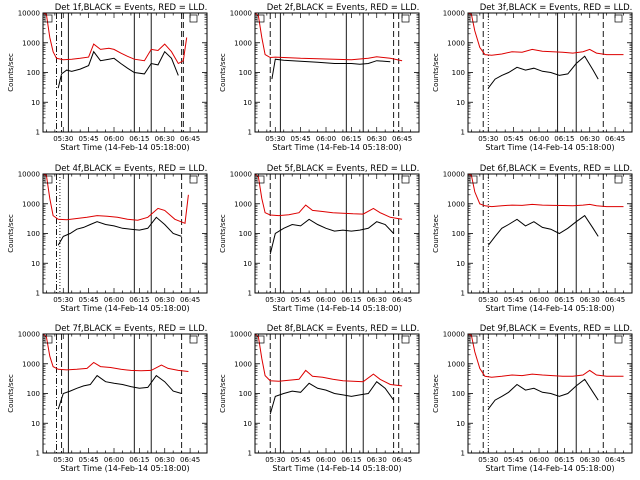 The image size is (640, 480). Describe the element at coordinates (556, 329) in the screenshot. I see `panel-title: Det 9f,BLACK = Events, RED = LLD.` at that location.